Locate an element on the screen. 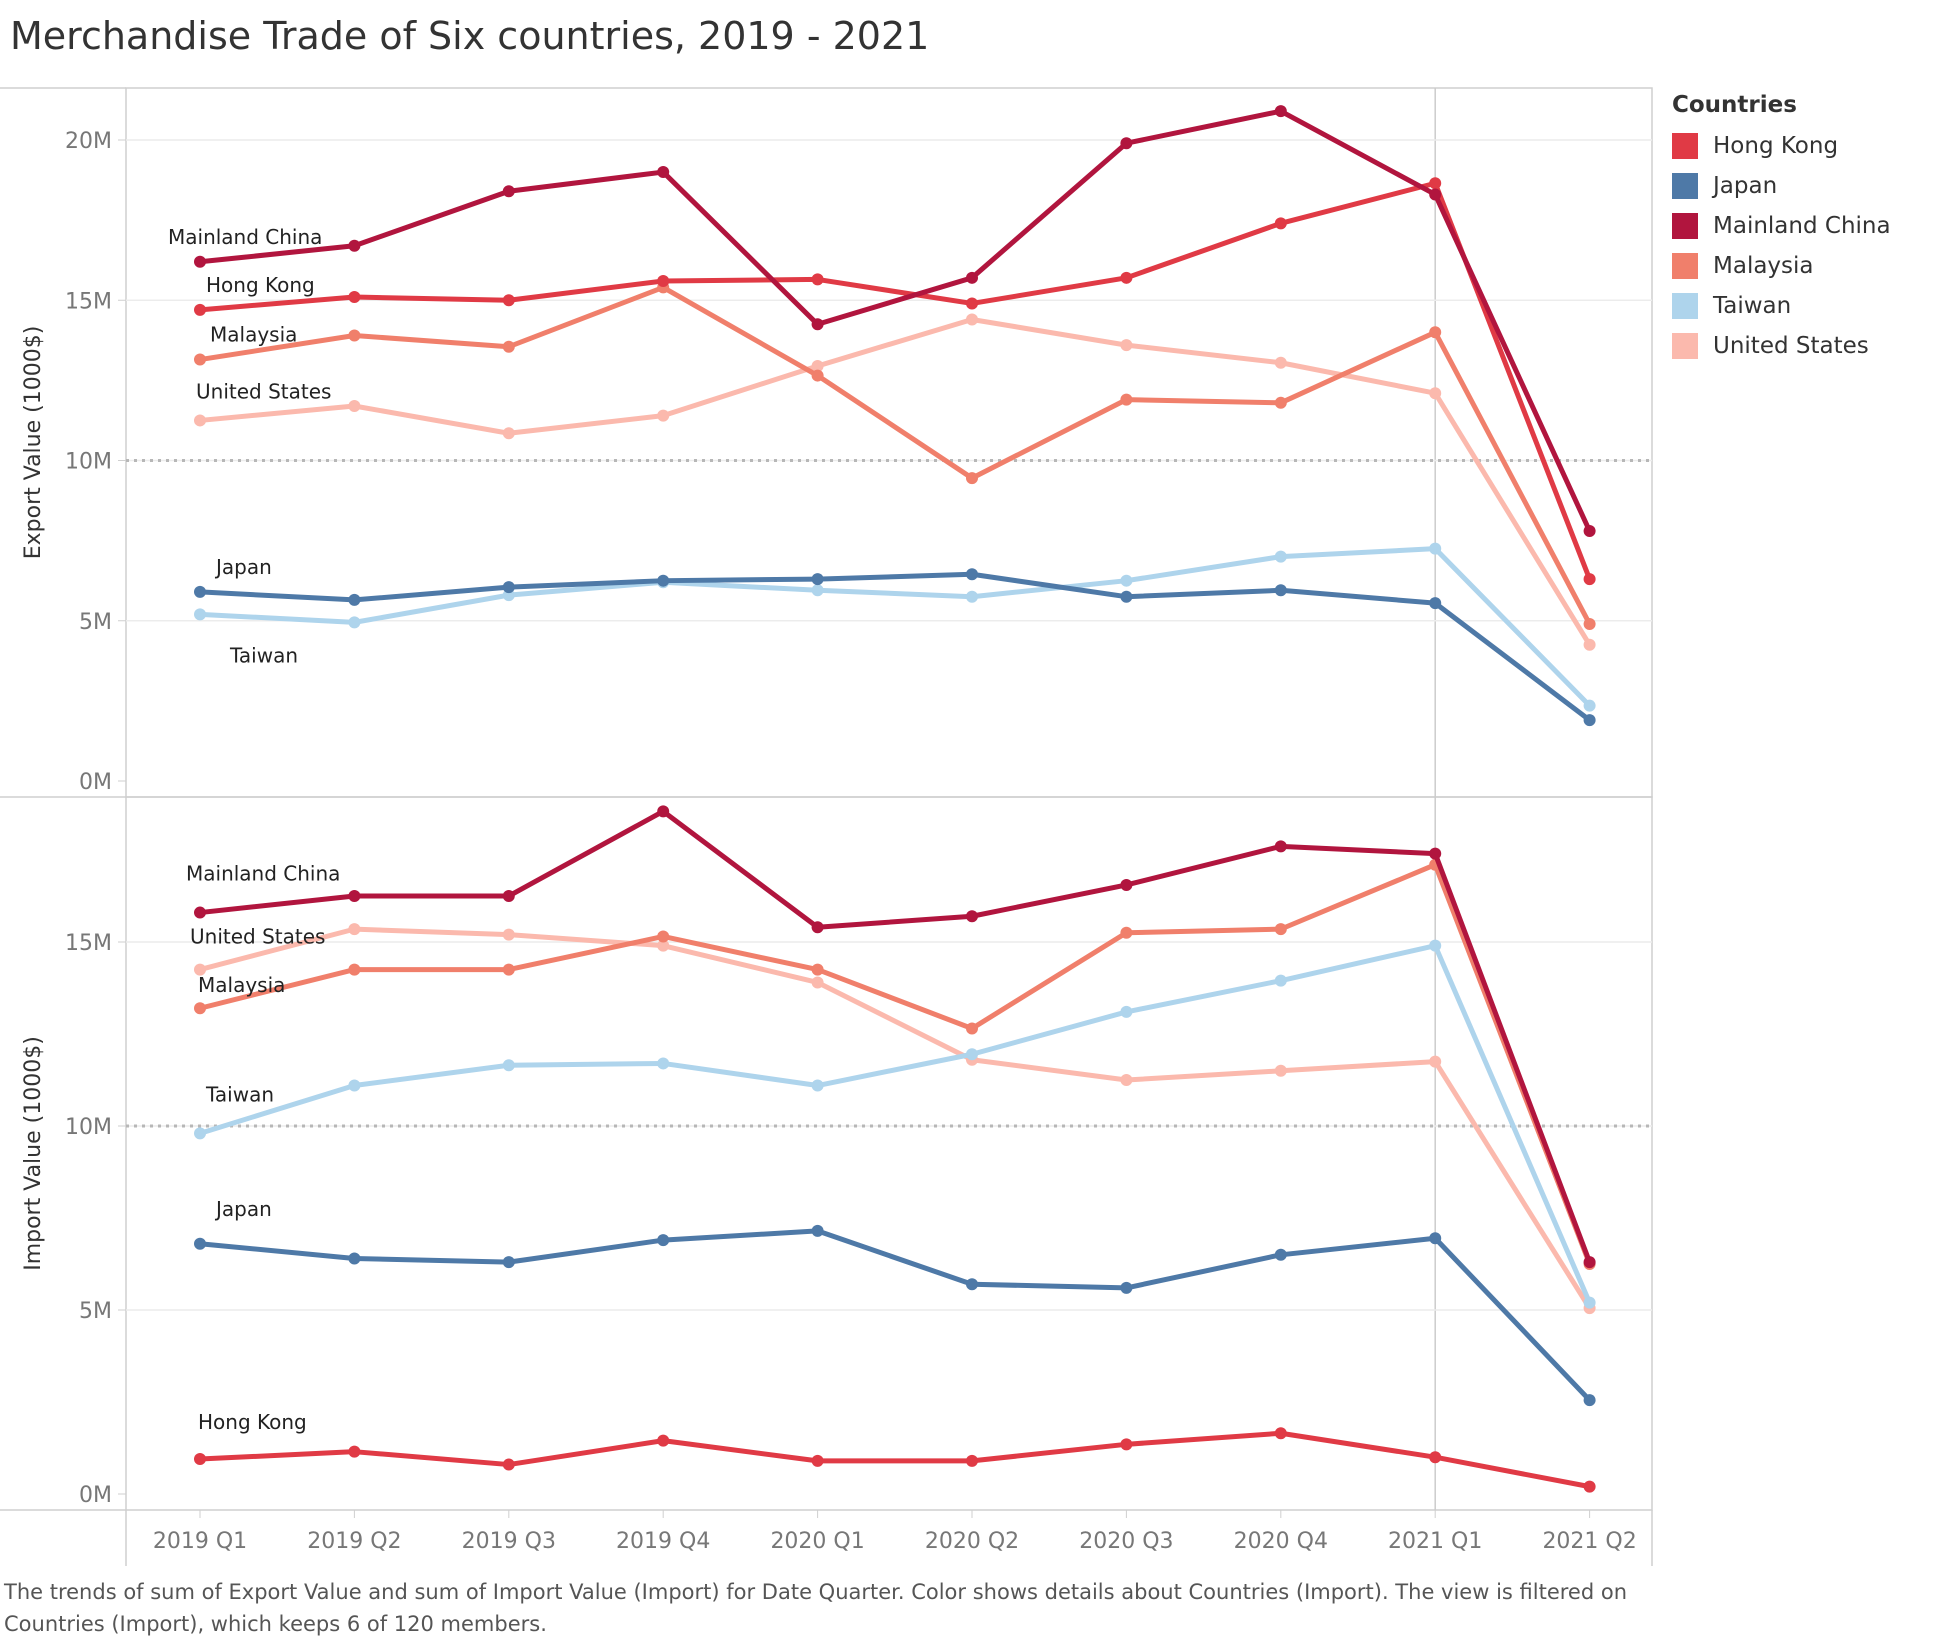 The width and height of the screenshot is (1938, 1640). legend-item-hong-kong: Hong Kong is located at coordinates (1781, 146).